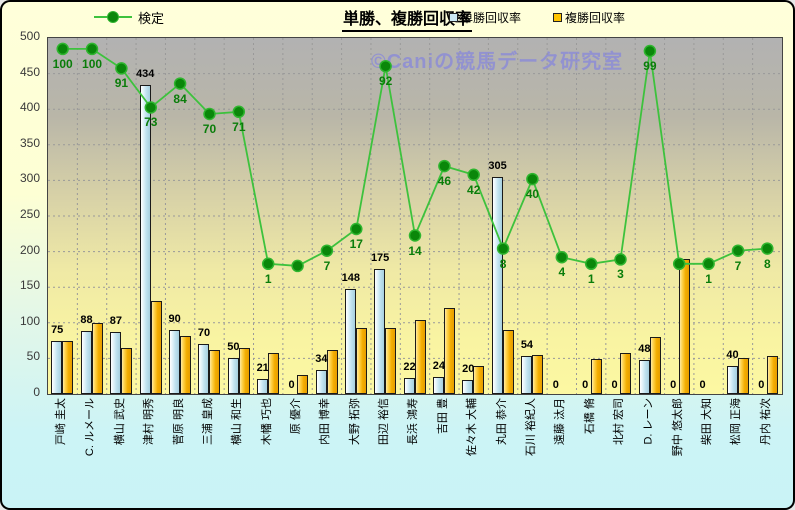 The image size is (795, 510). I want to click on legend-win-item: 単勝回収率, so click(485, 17).